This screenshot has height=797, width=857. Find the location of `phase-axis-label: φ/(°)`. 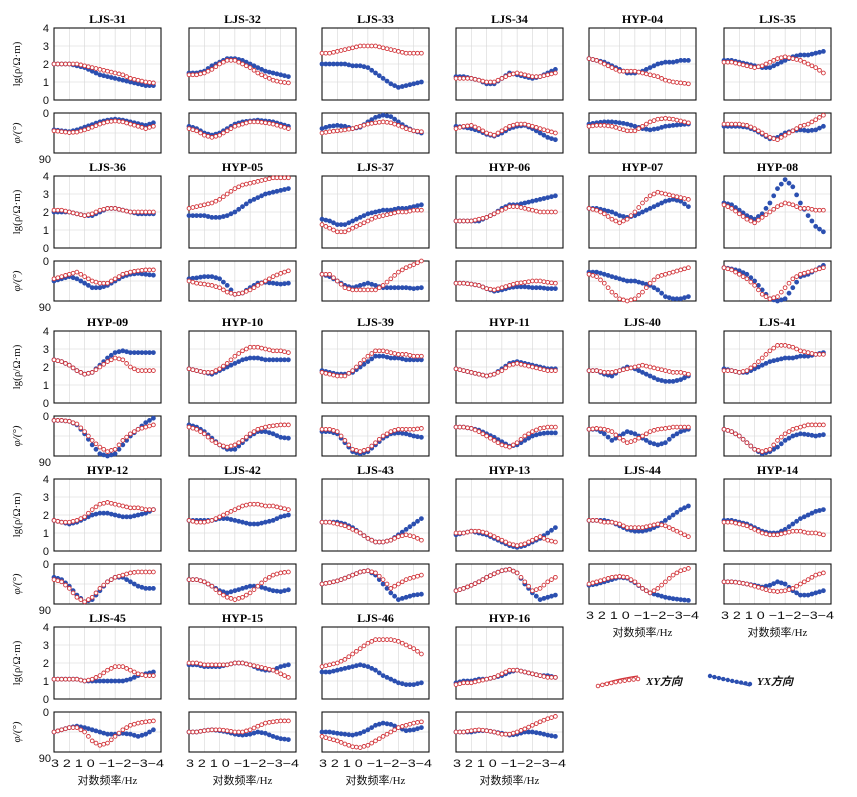

phase-axis-label: φ/(°) is located at coordinates (17, 132).